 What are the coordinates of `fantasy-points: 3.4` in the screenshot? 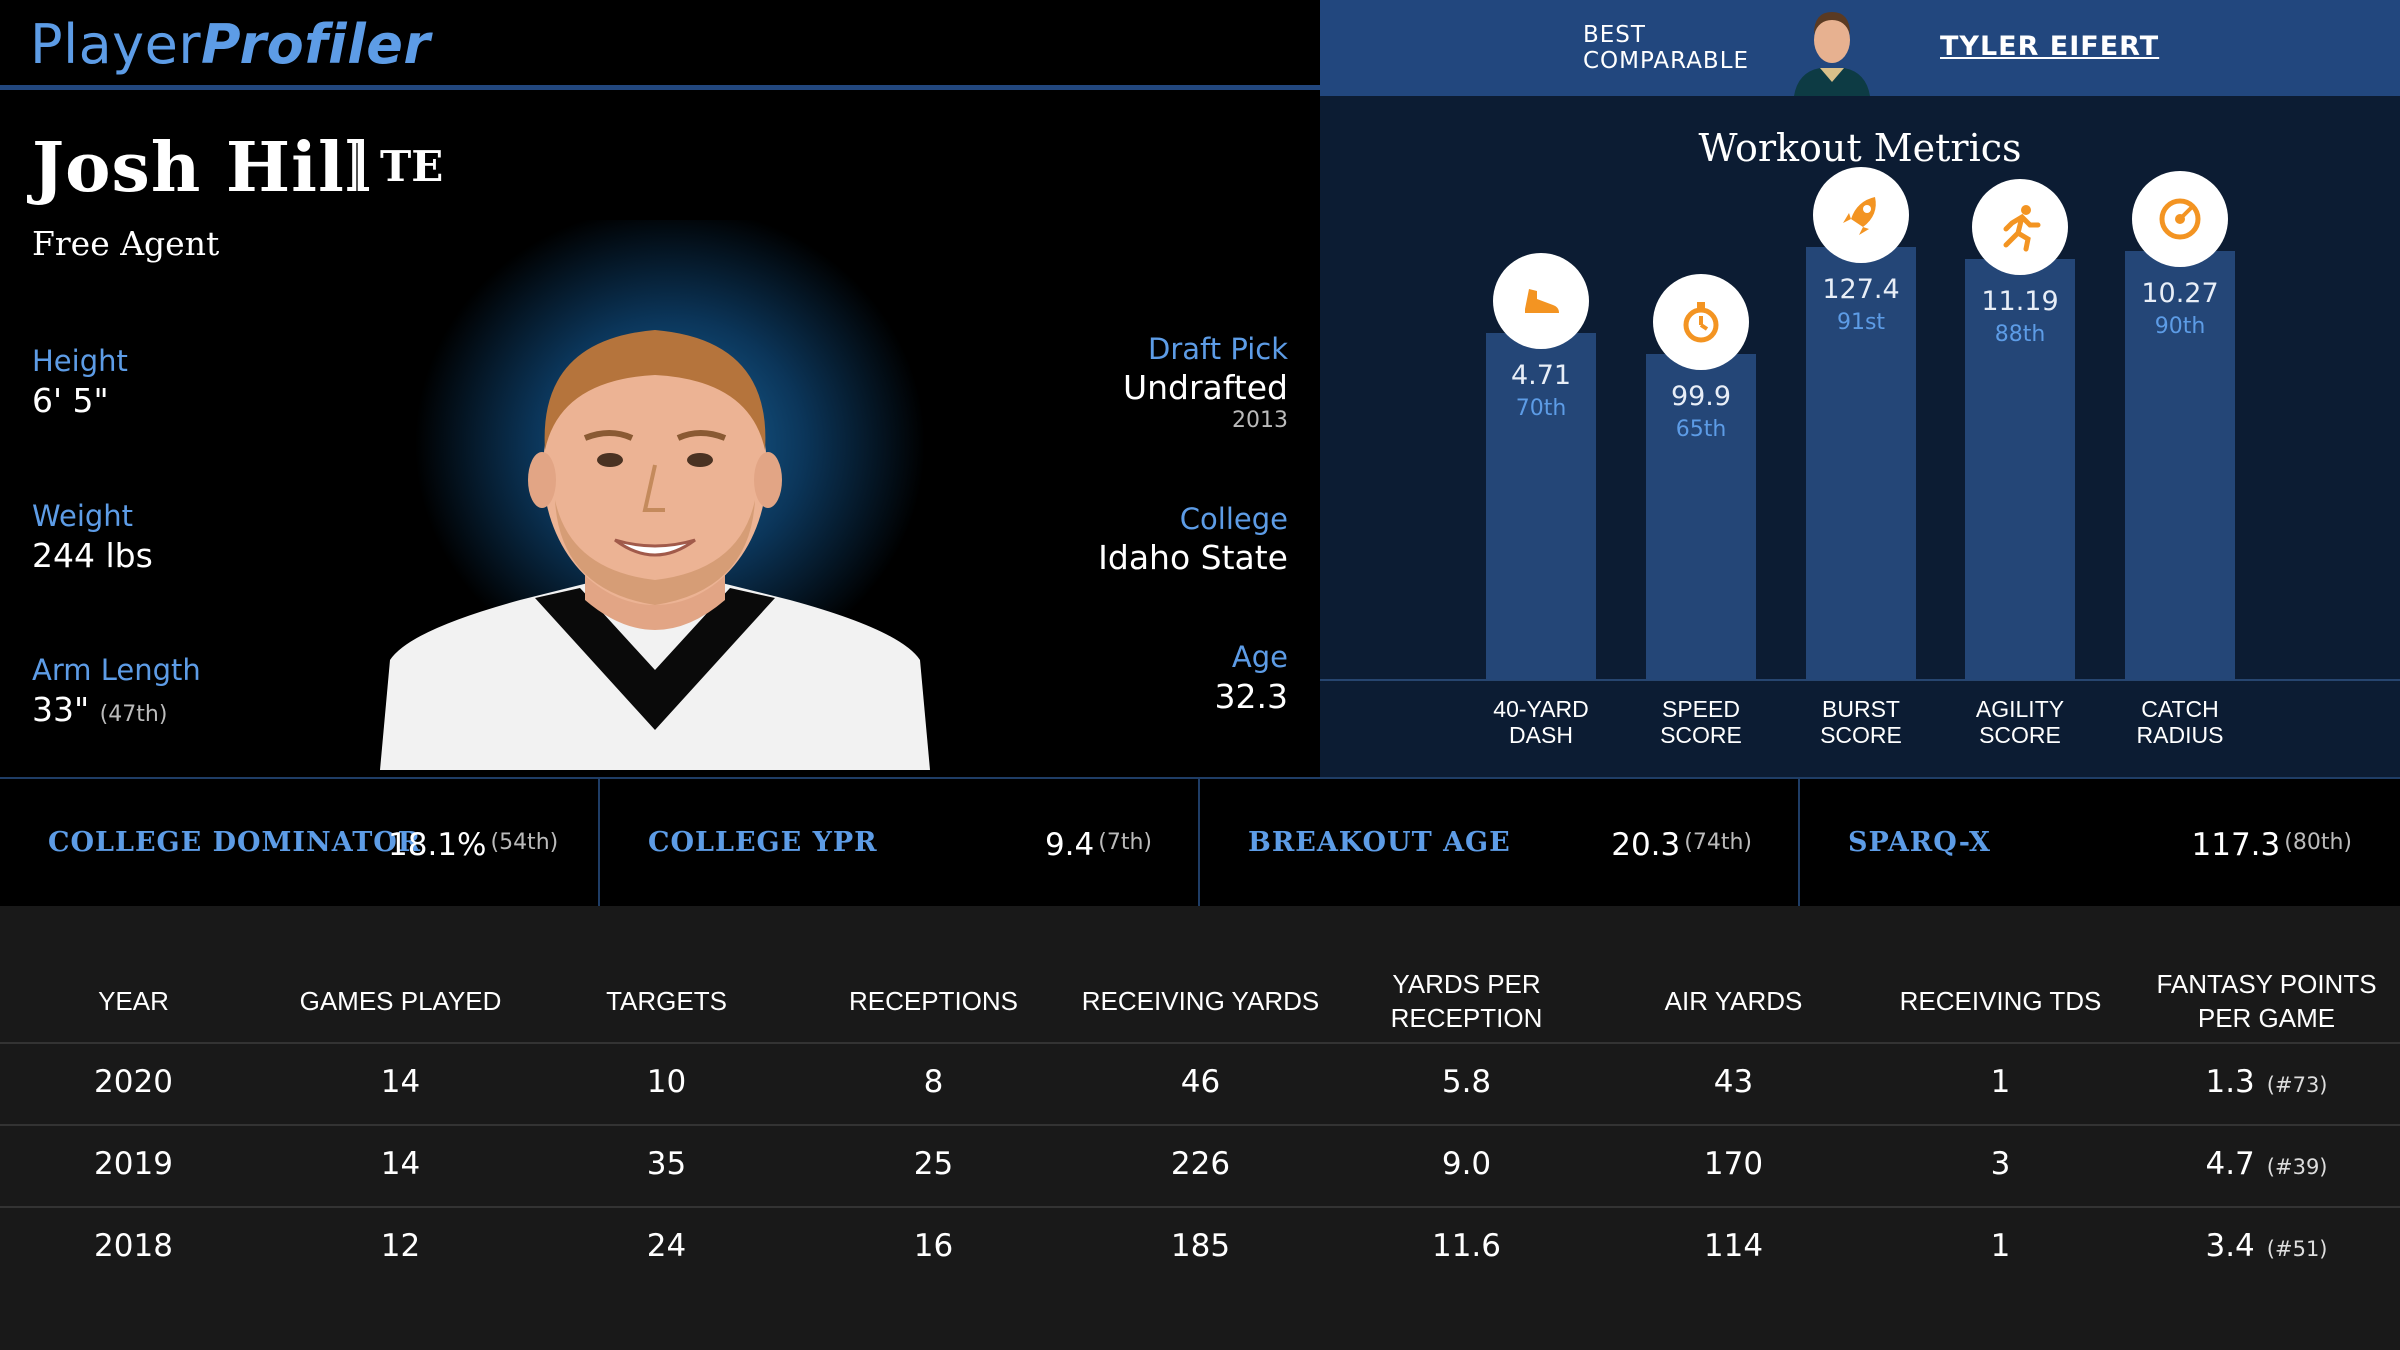 It's located at (2230, 1246).